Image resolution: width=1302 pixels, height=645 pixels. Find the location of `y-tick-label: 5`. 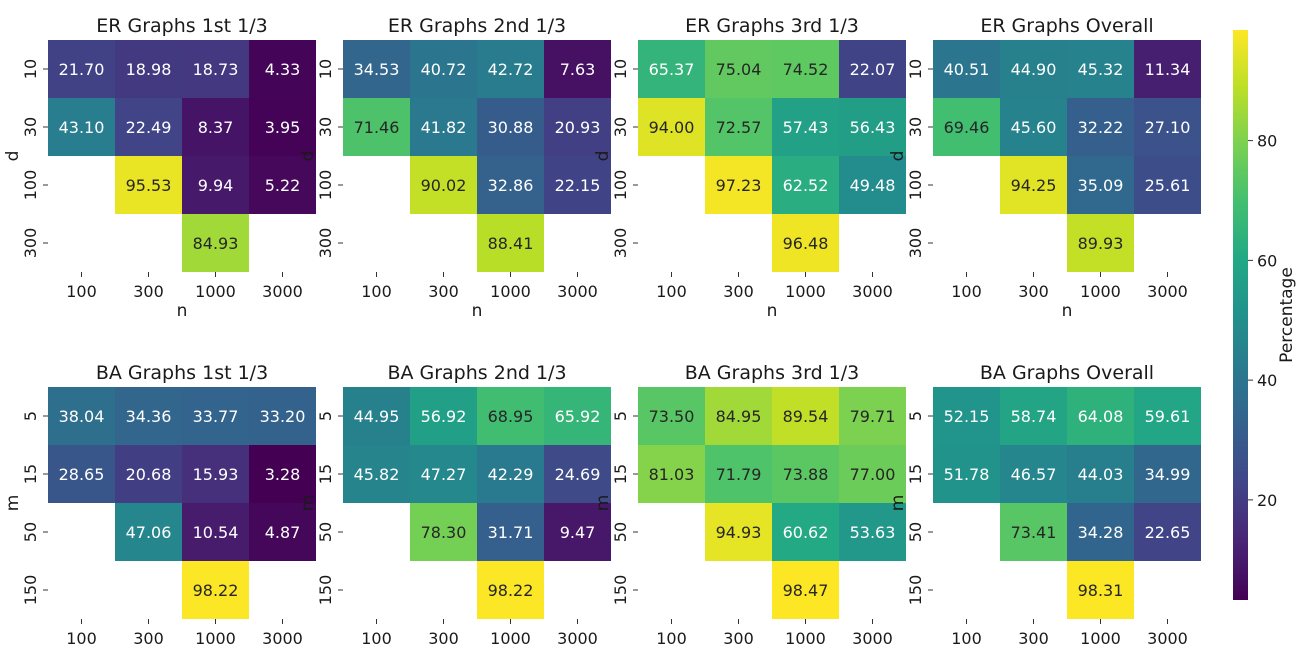

y-tick-label: 5 is located at coordinates (325, 416).